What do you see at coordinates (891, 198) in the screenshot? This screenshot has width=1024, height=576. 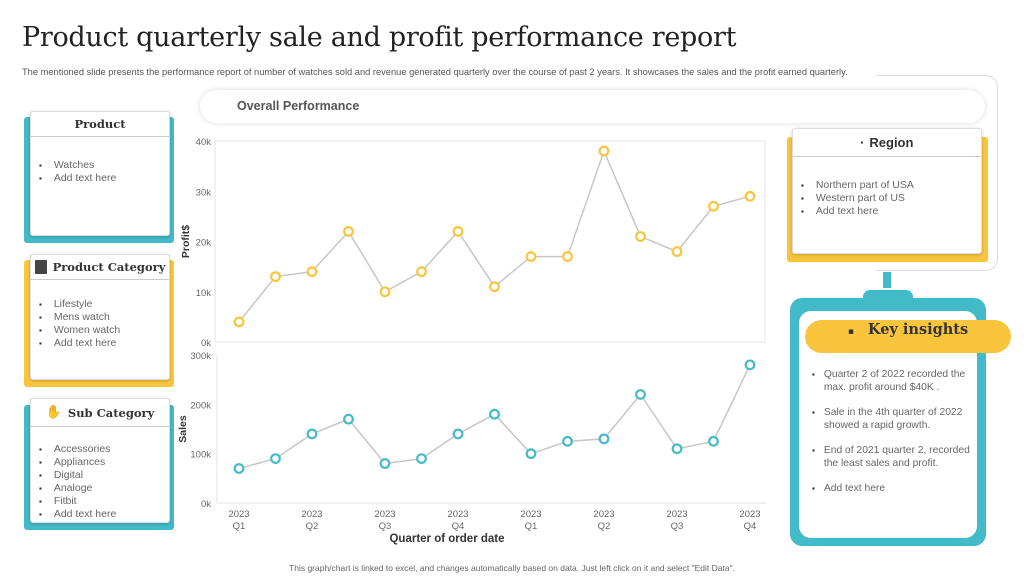 I see `list-item: Western part of US` at bounding box center [891, 198].